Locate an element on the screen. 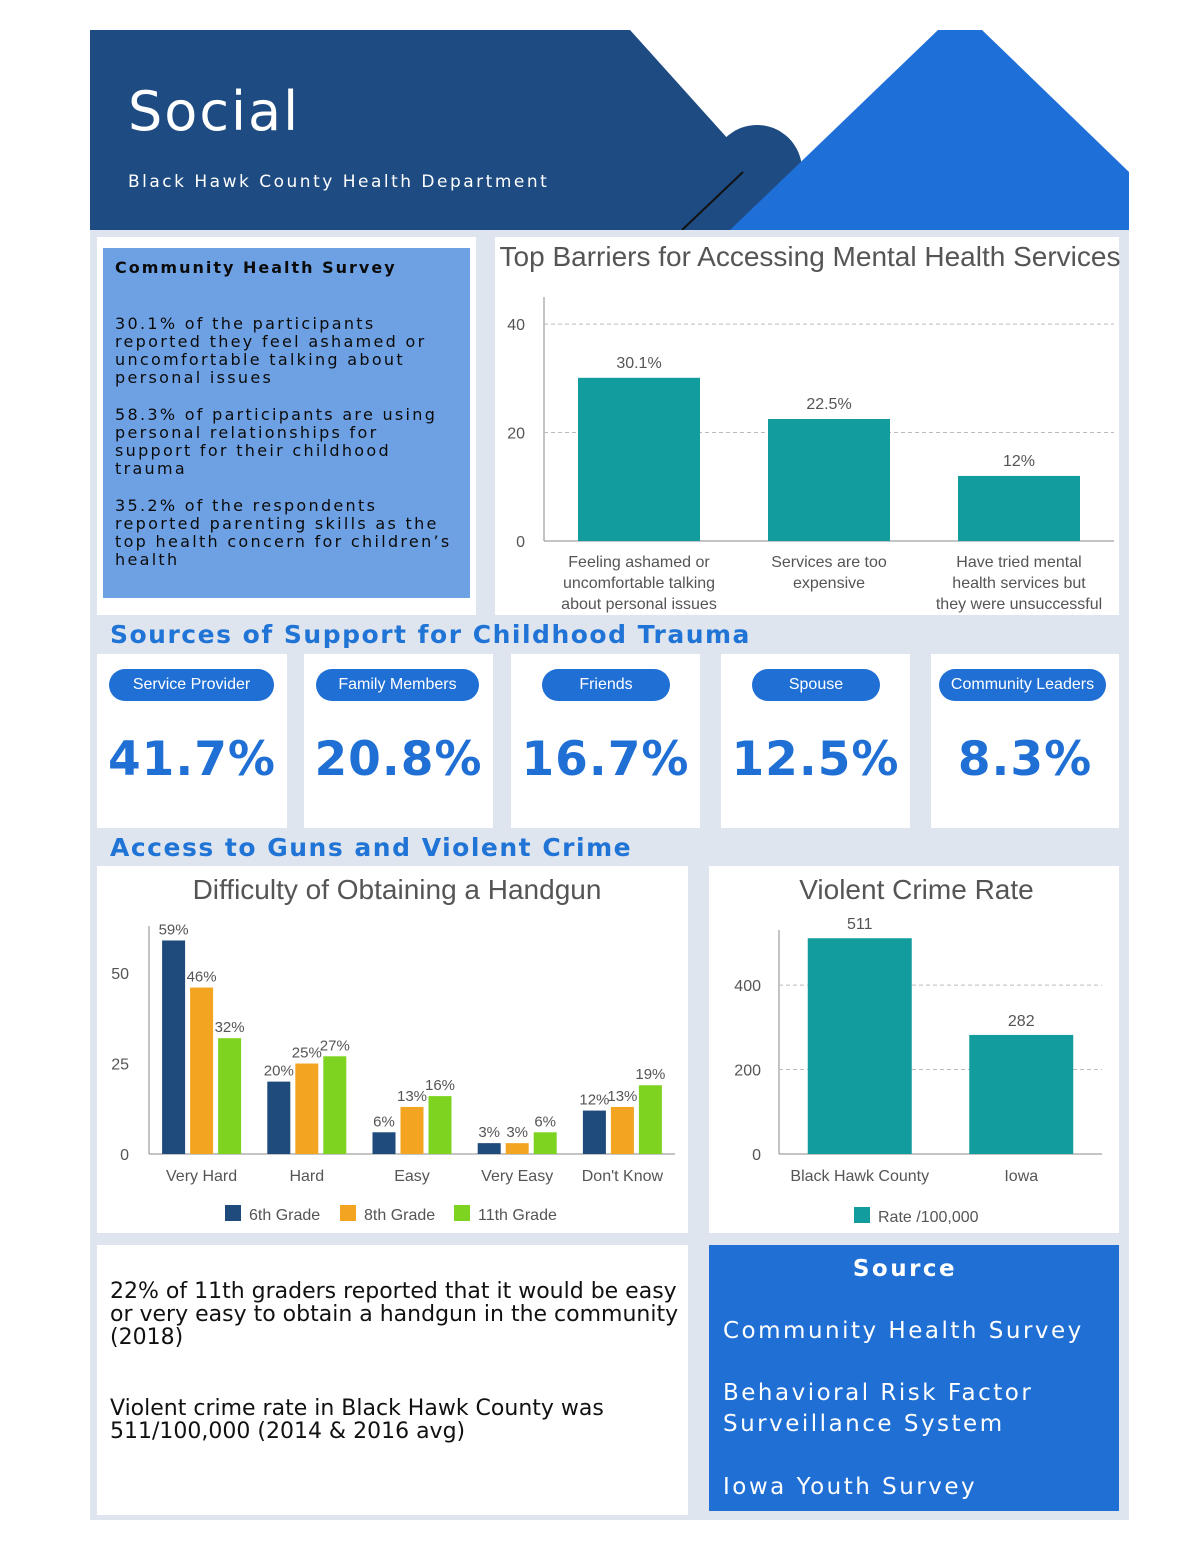 Image resolution: width=1200 pixels, height=1554 pixels. header-light-shape is located at coordinates (929, 130).